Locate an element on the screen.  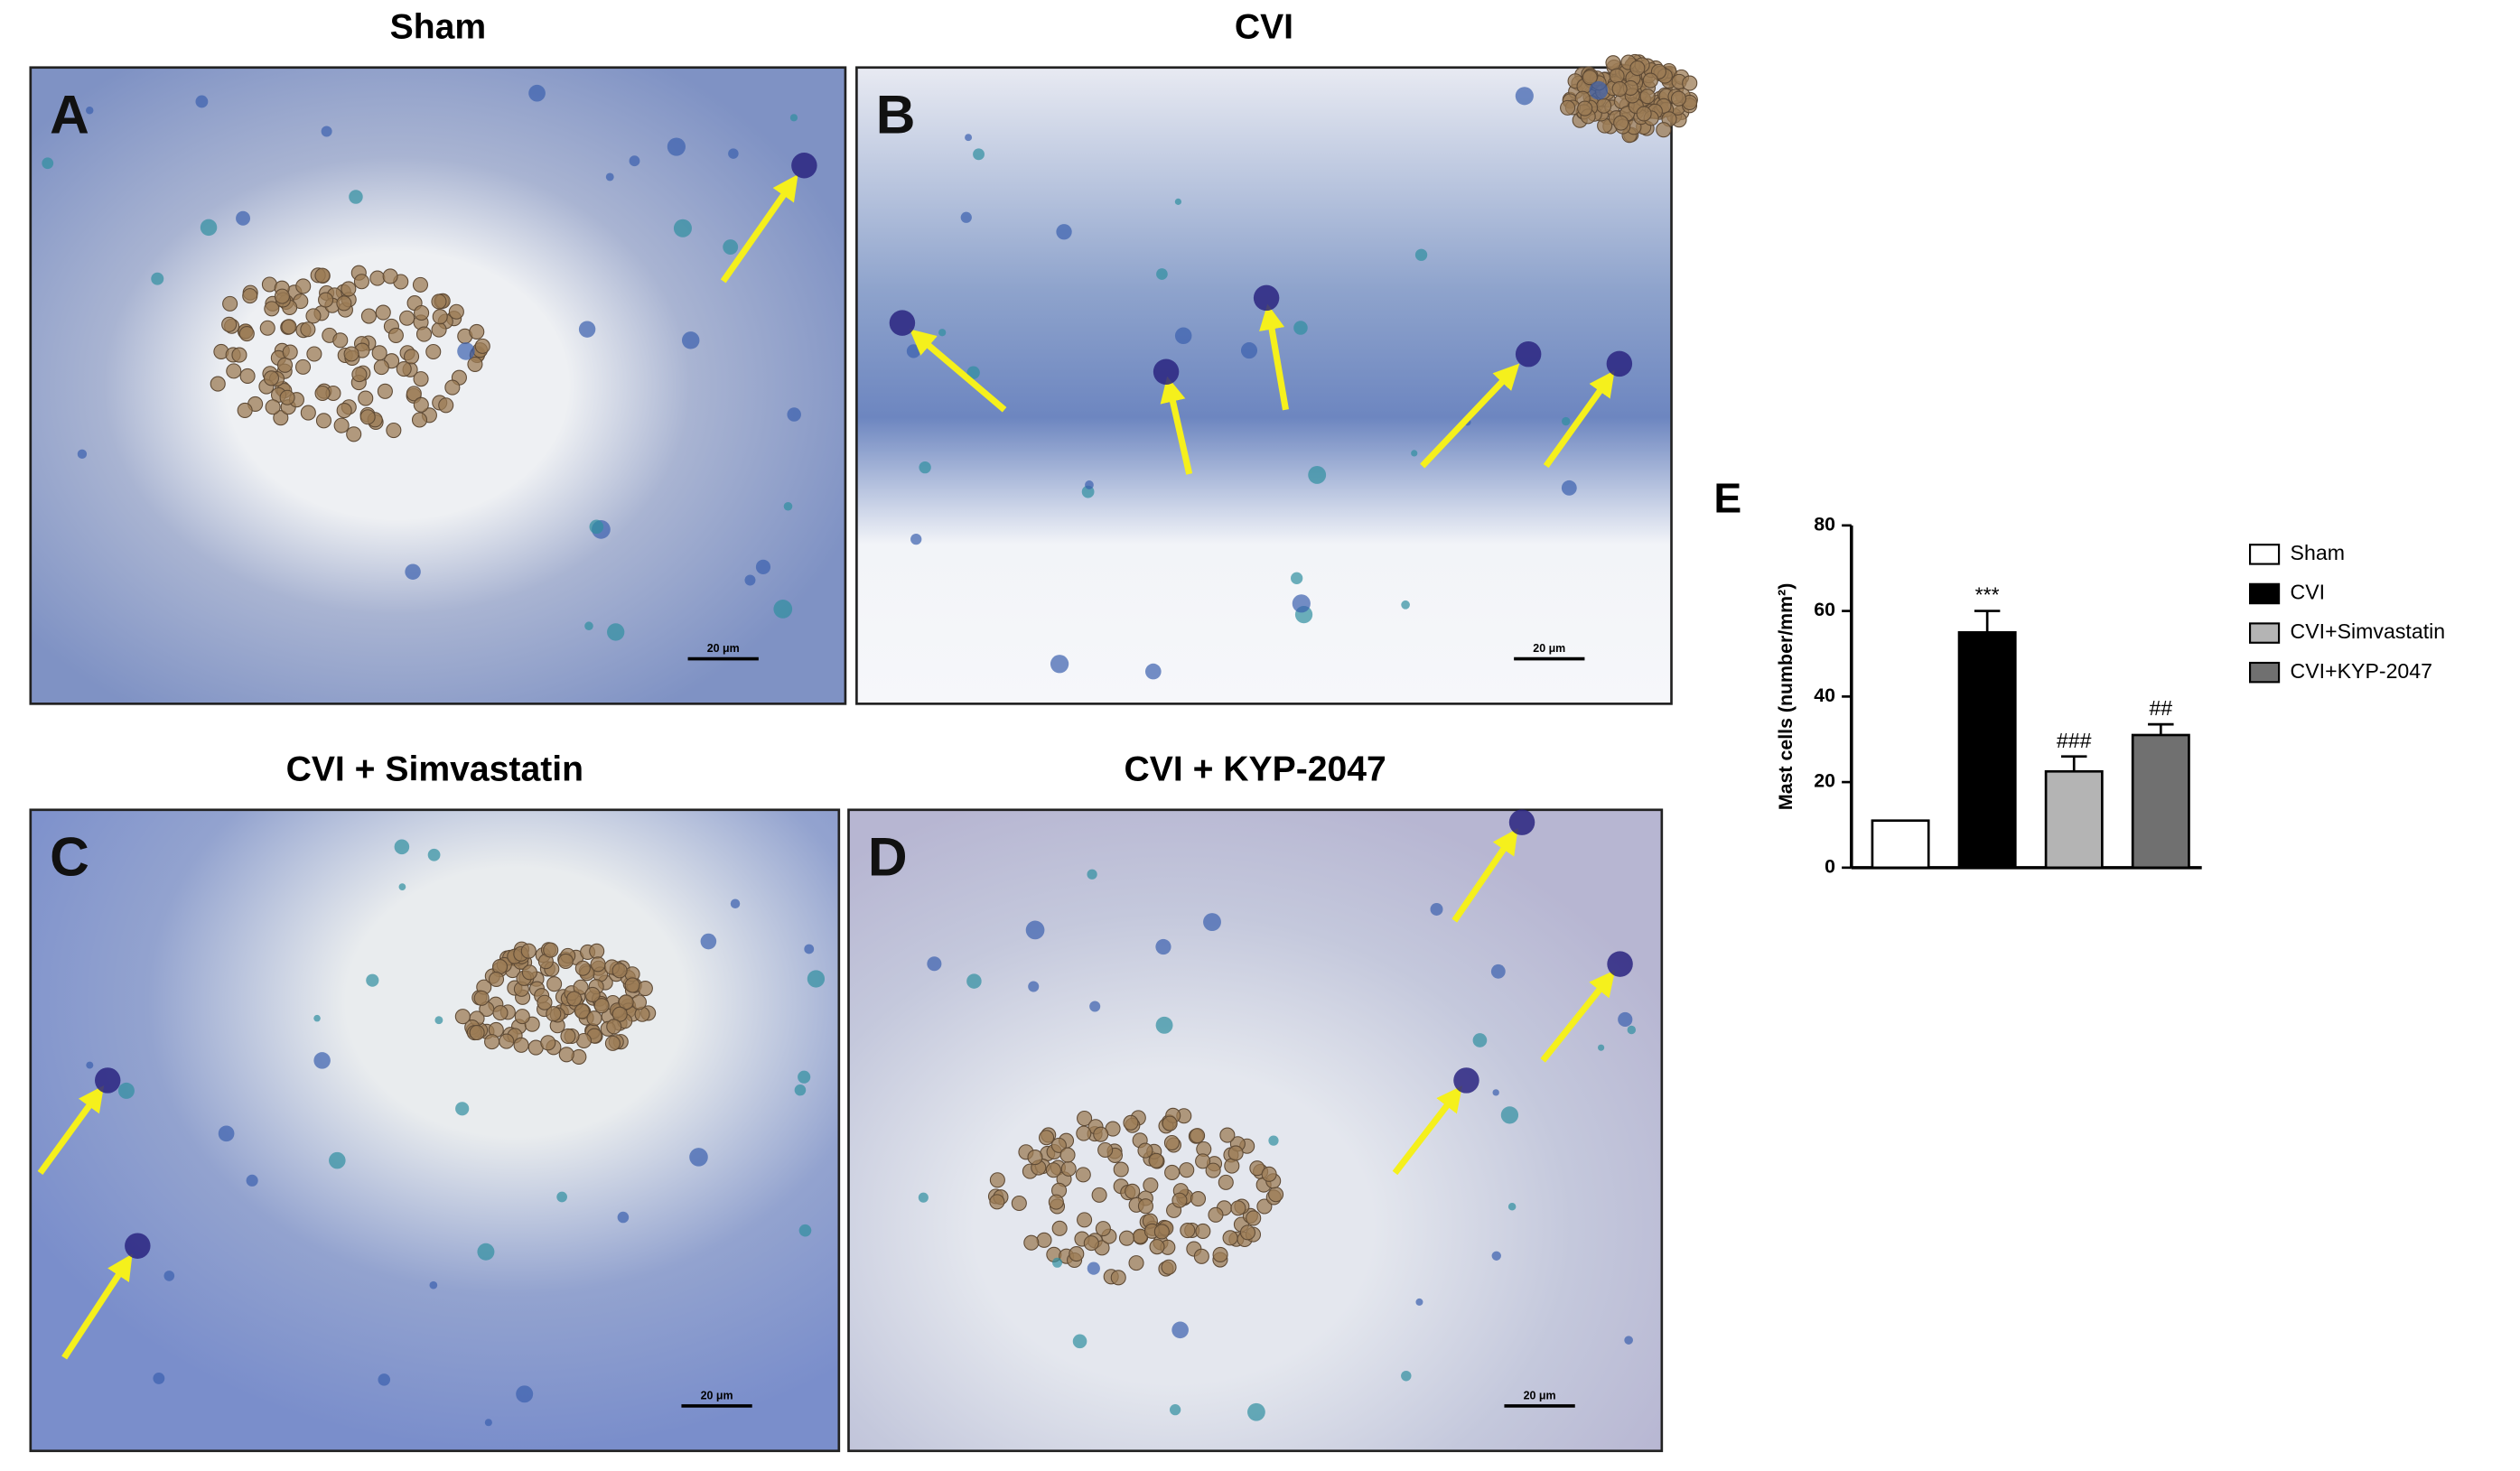
legend-label: CVI+KYP-2047 is located at coordinates (2361, 671).